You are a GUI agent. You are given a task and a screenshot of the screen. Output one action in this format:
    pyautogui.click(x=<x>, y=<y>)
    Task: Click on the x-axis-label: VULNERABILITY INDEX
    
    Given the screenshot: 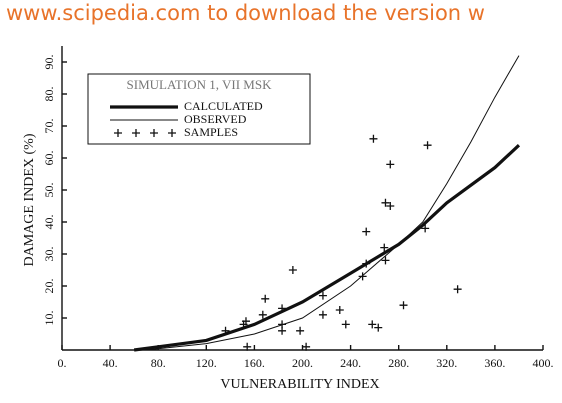 What is the action you would take?
    pyautogui.click(x=299, y=384)
    